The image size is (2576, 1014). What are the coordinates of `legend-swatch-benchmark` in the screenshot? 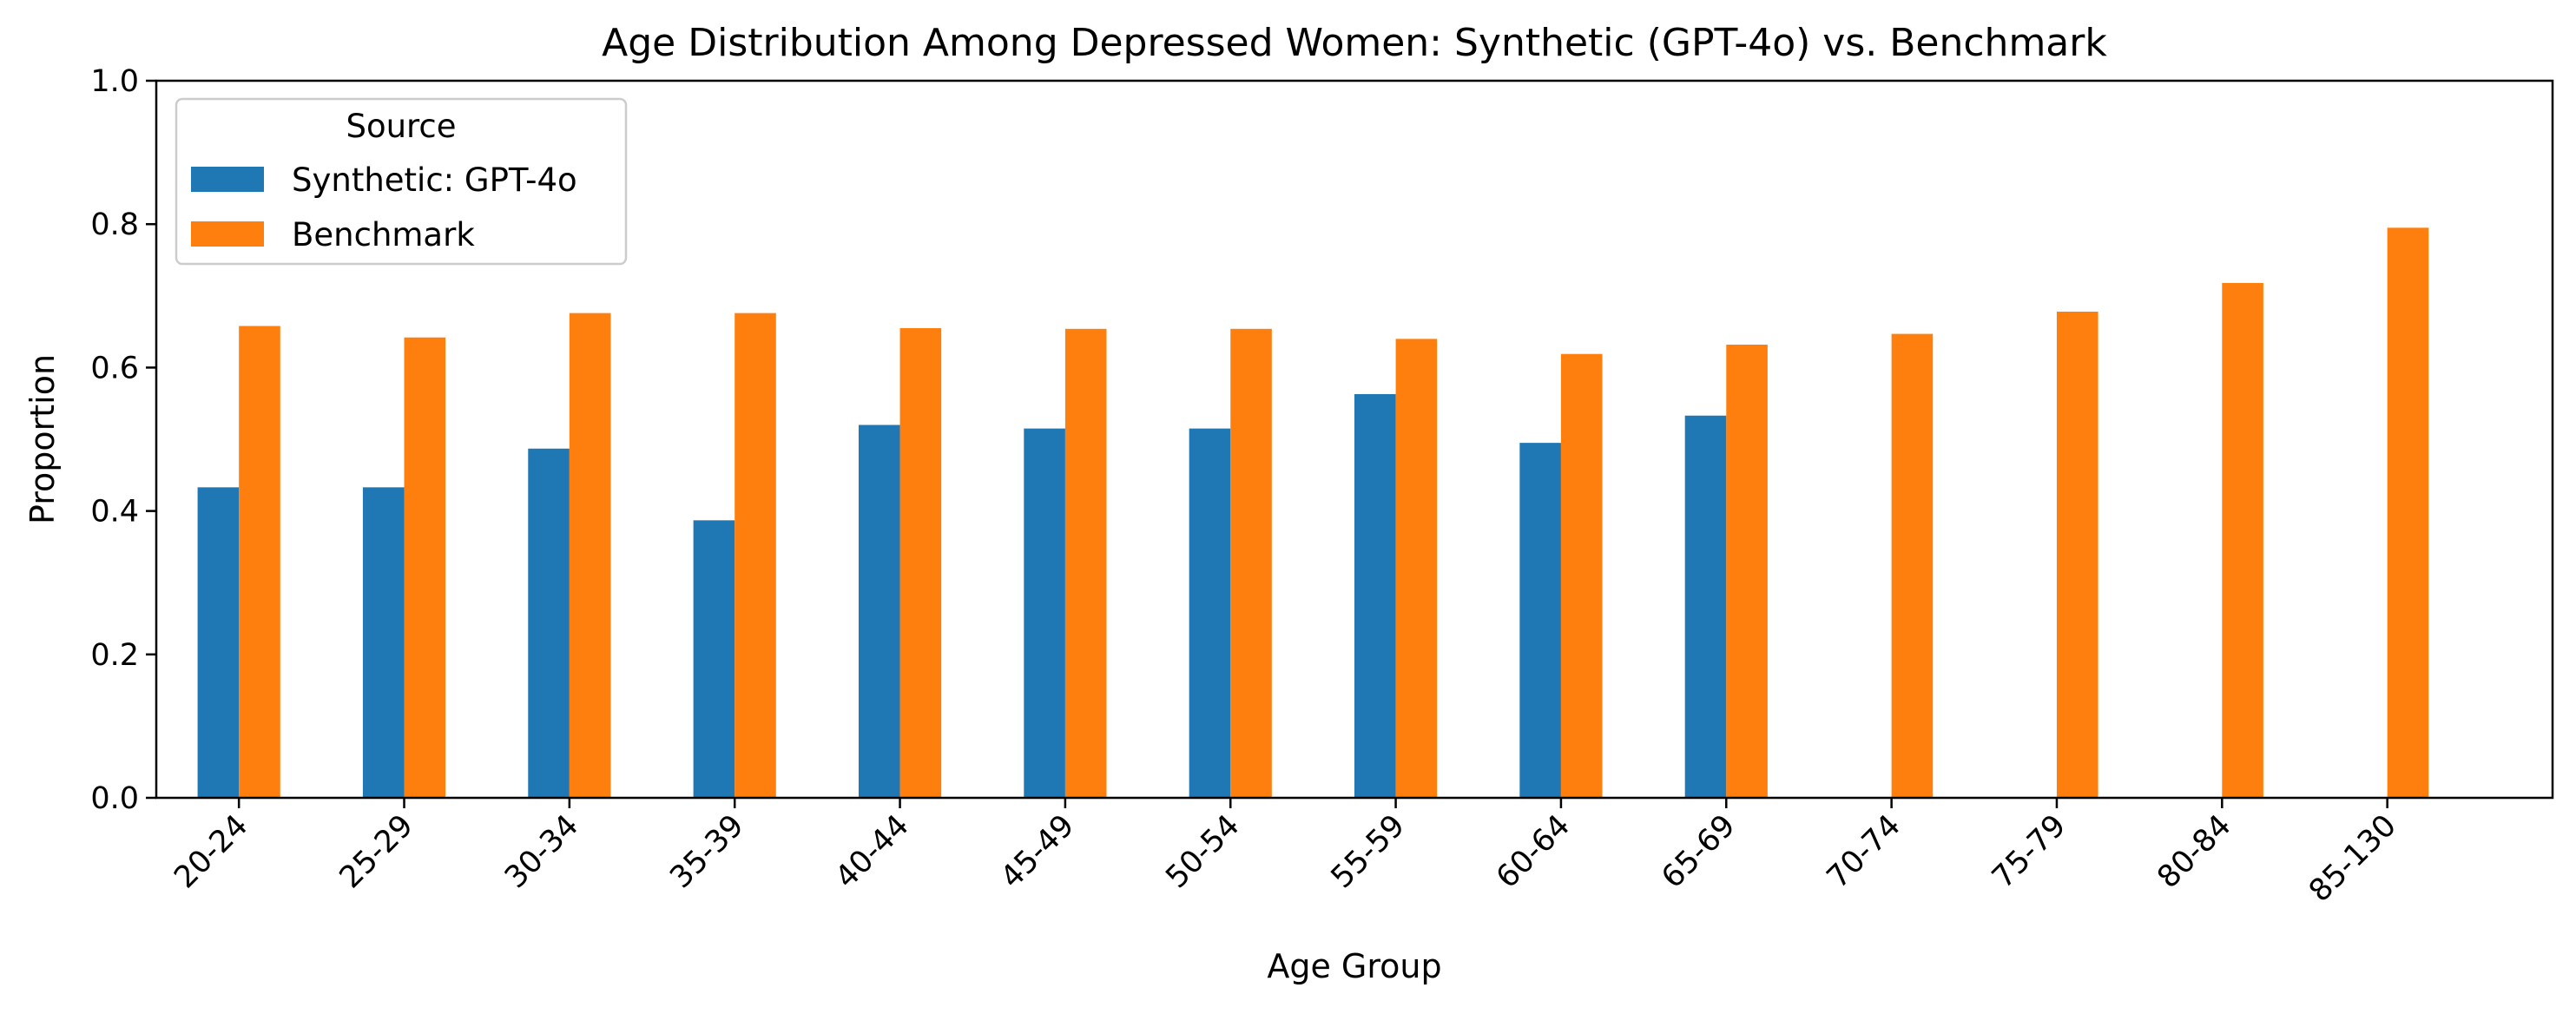 It's located at (227, 234).